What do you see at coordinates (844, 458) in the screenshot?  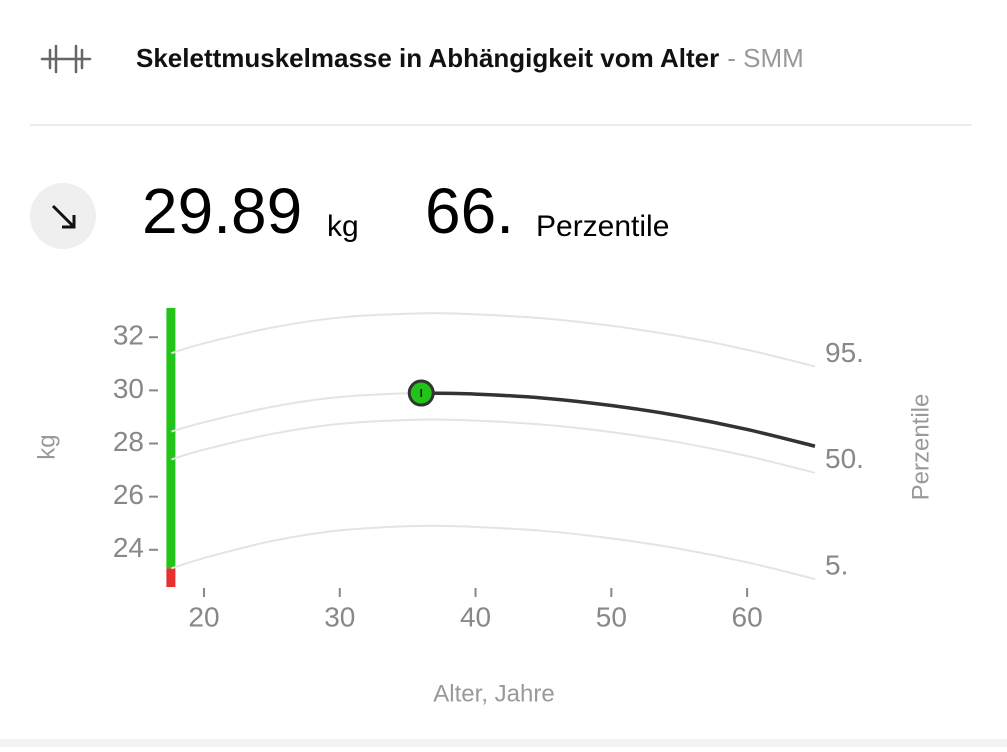 I see `percentile-label: 50.` at bounding box center [844, 458].